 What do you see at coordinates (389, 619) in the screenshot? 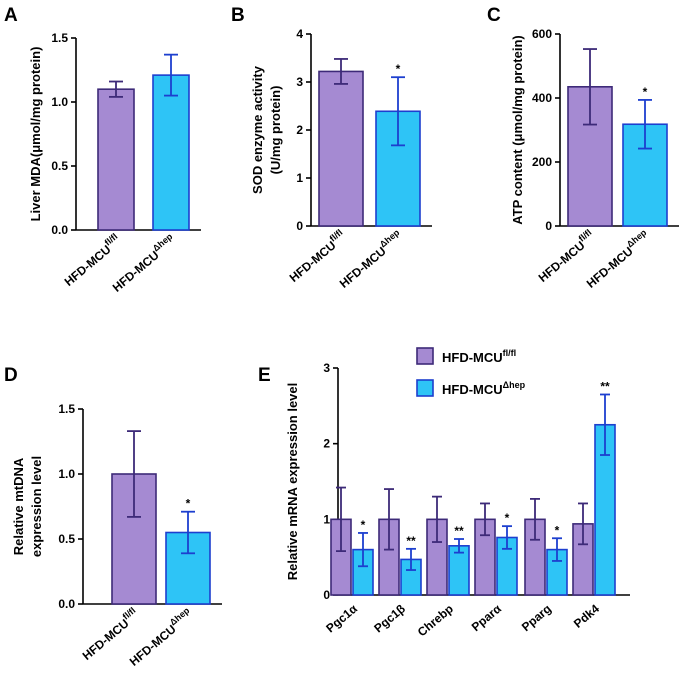
I see `x-tick-label: Pgc1β` at bounding box center [389, 619].